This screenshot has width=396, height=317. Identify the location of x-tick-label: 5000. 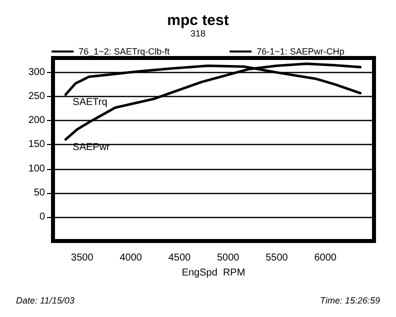
(228, 258).